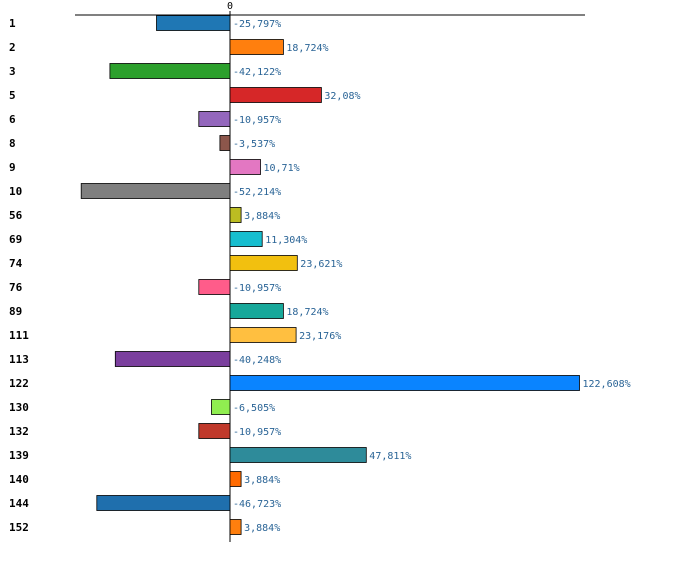 This screenshot has width=700, height=573. Describe the element at coordinates (19, 383) in the screenshot. I see `category-label-122: 122` at that location.